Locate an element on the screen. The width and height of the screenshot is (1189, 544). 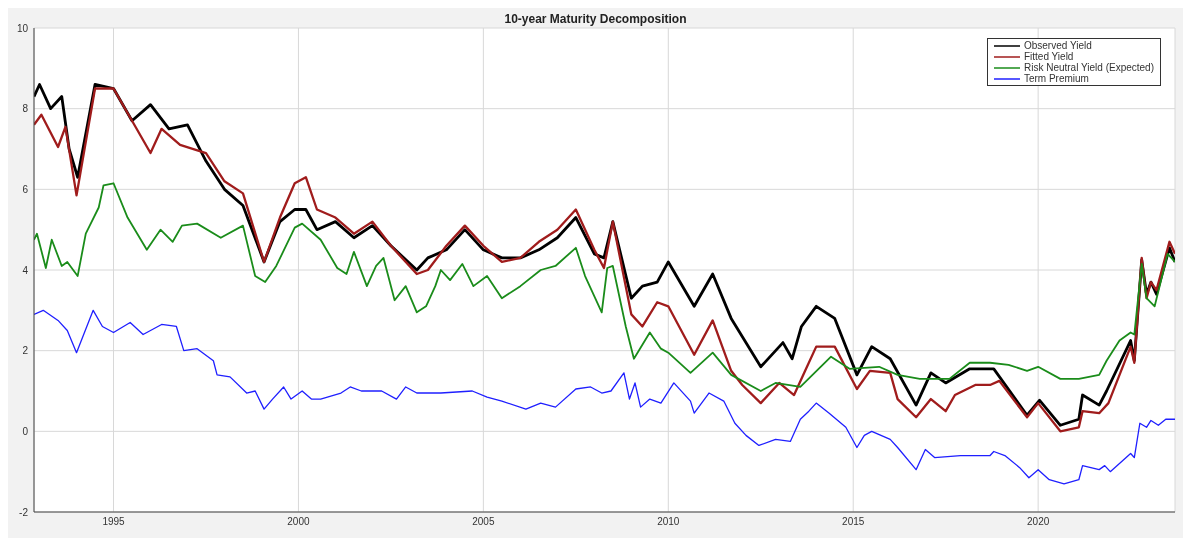
y-tick-label: 4 is located at coordinates (25, 270).